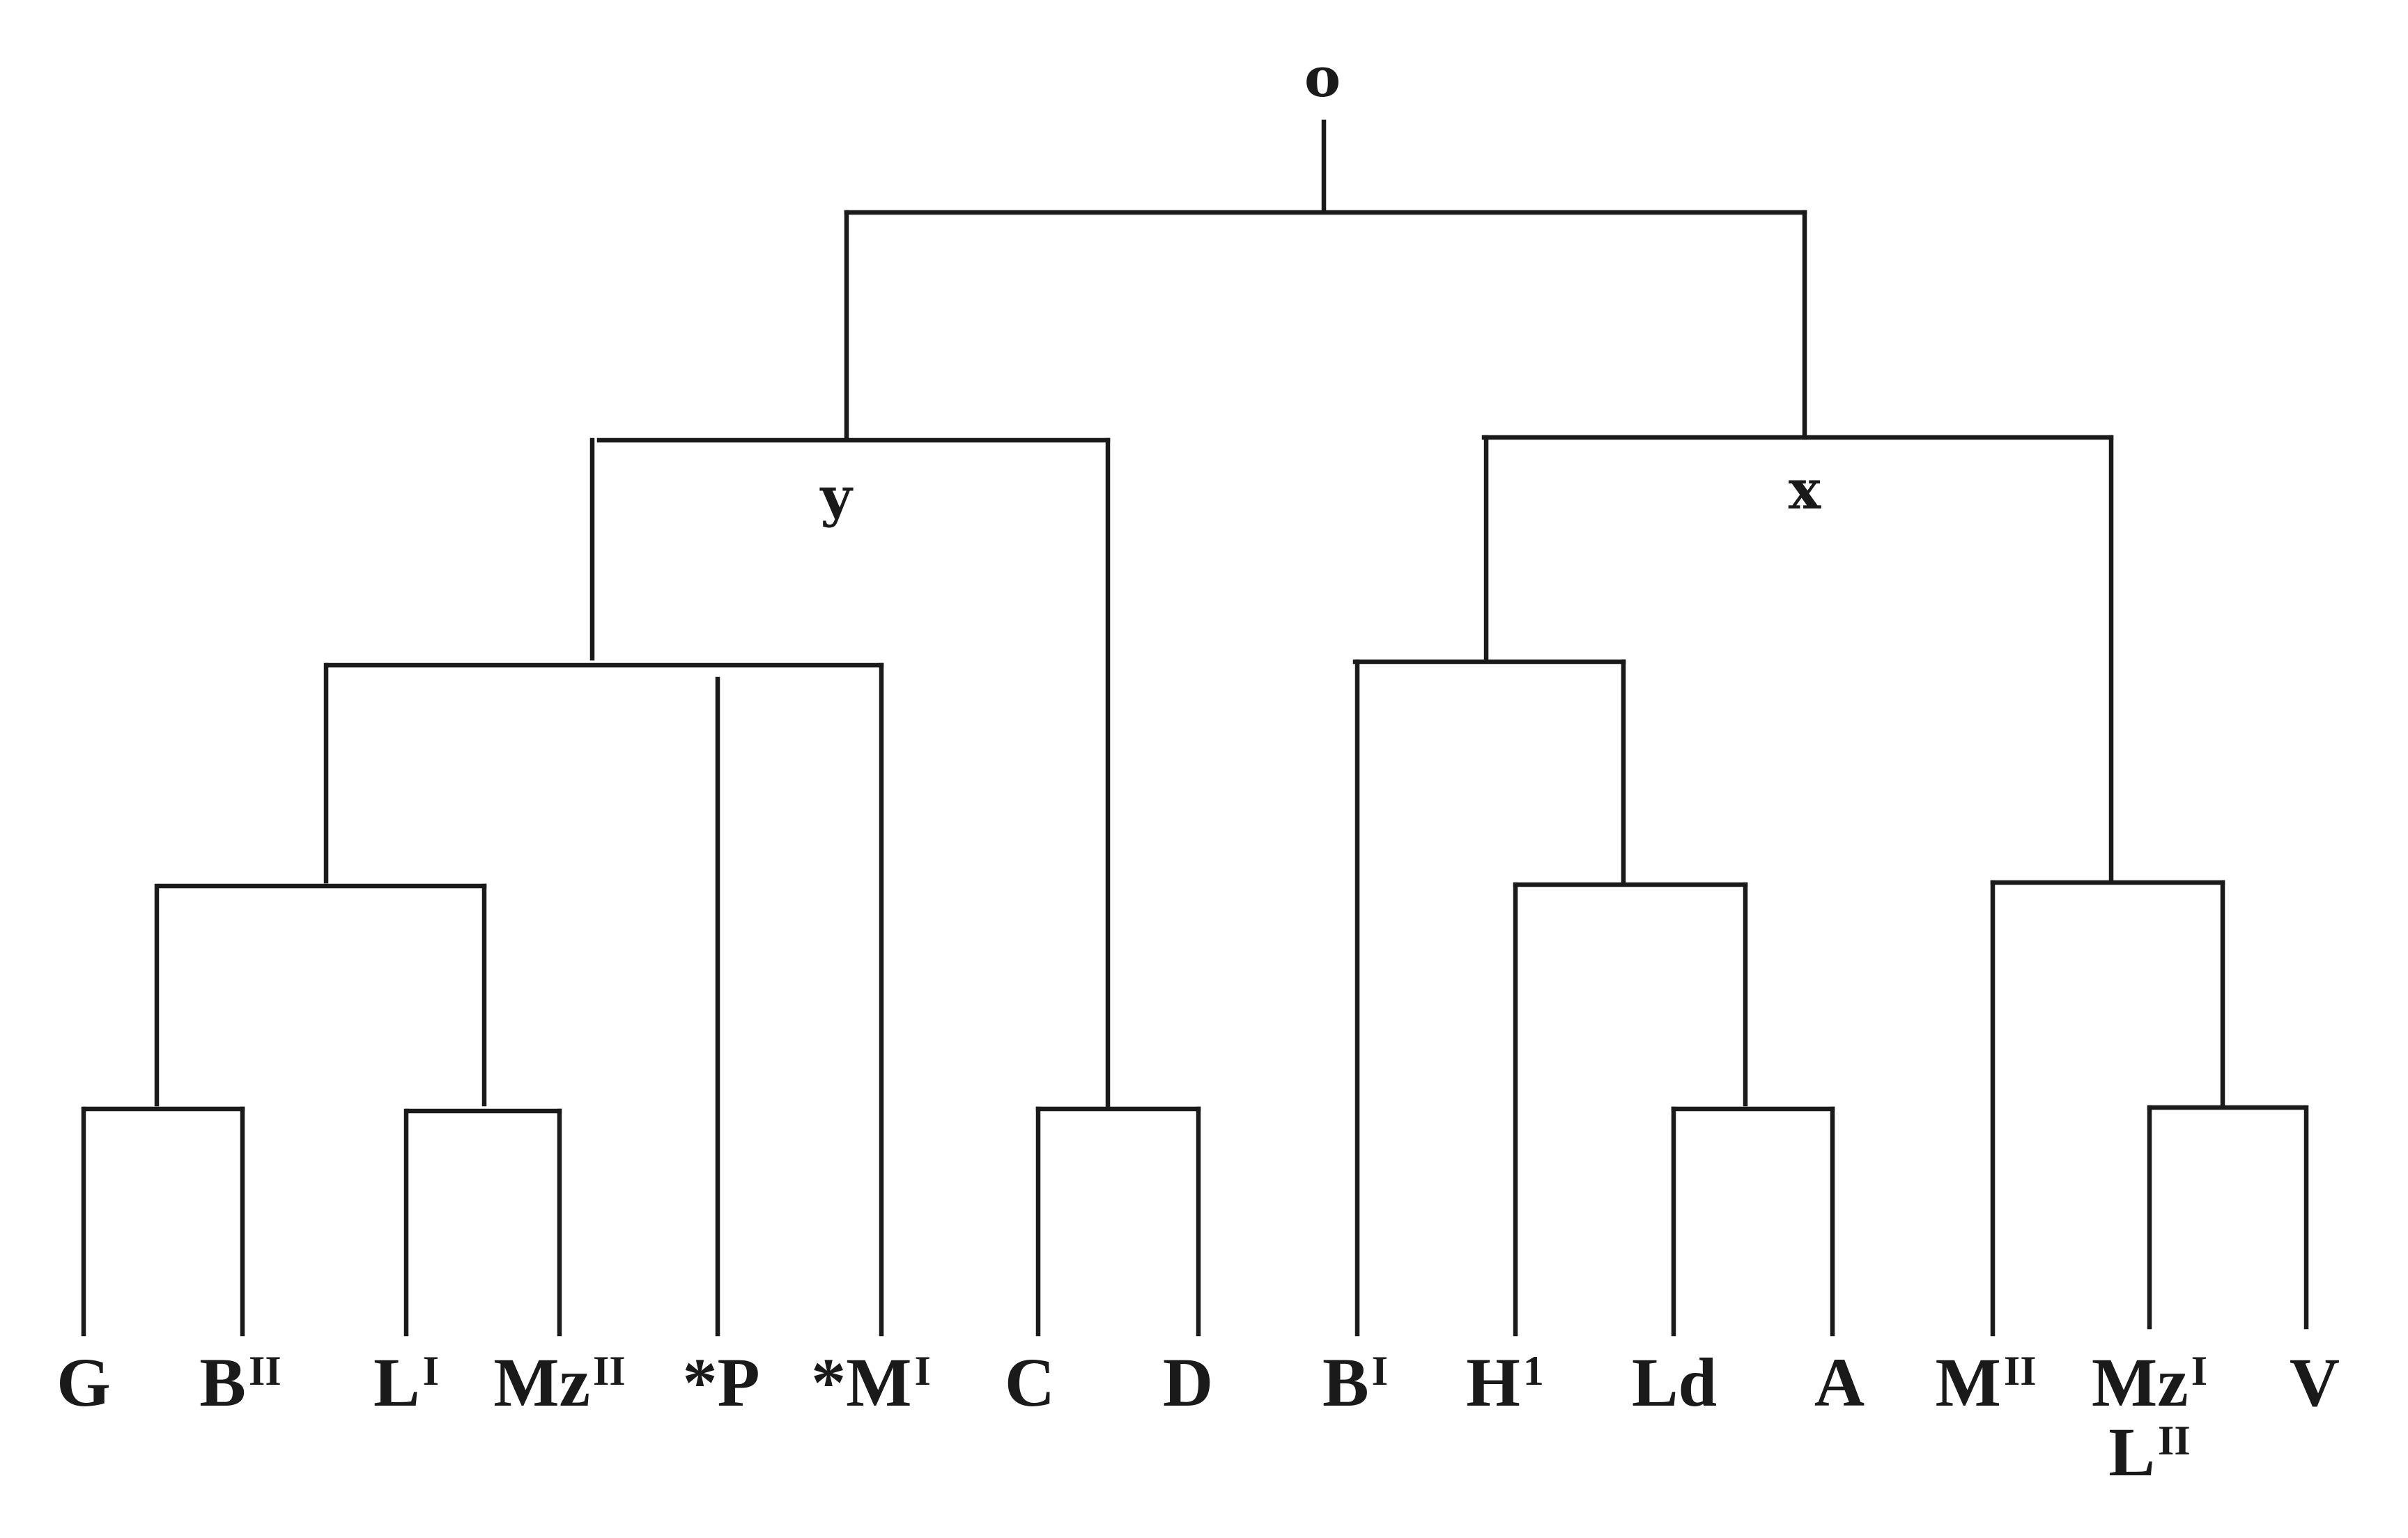 The image size is (2408, 1538). I want to click on witness-label-l2: LII, so click(2149, 1452).